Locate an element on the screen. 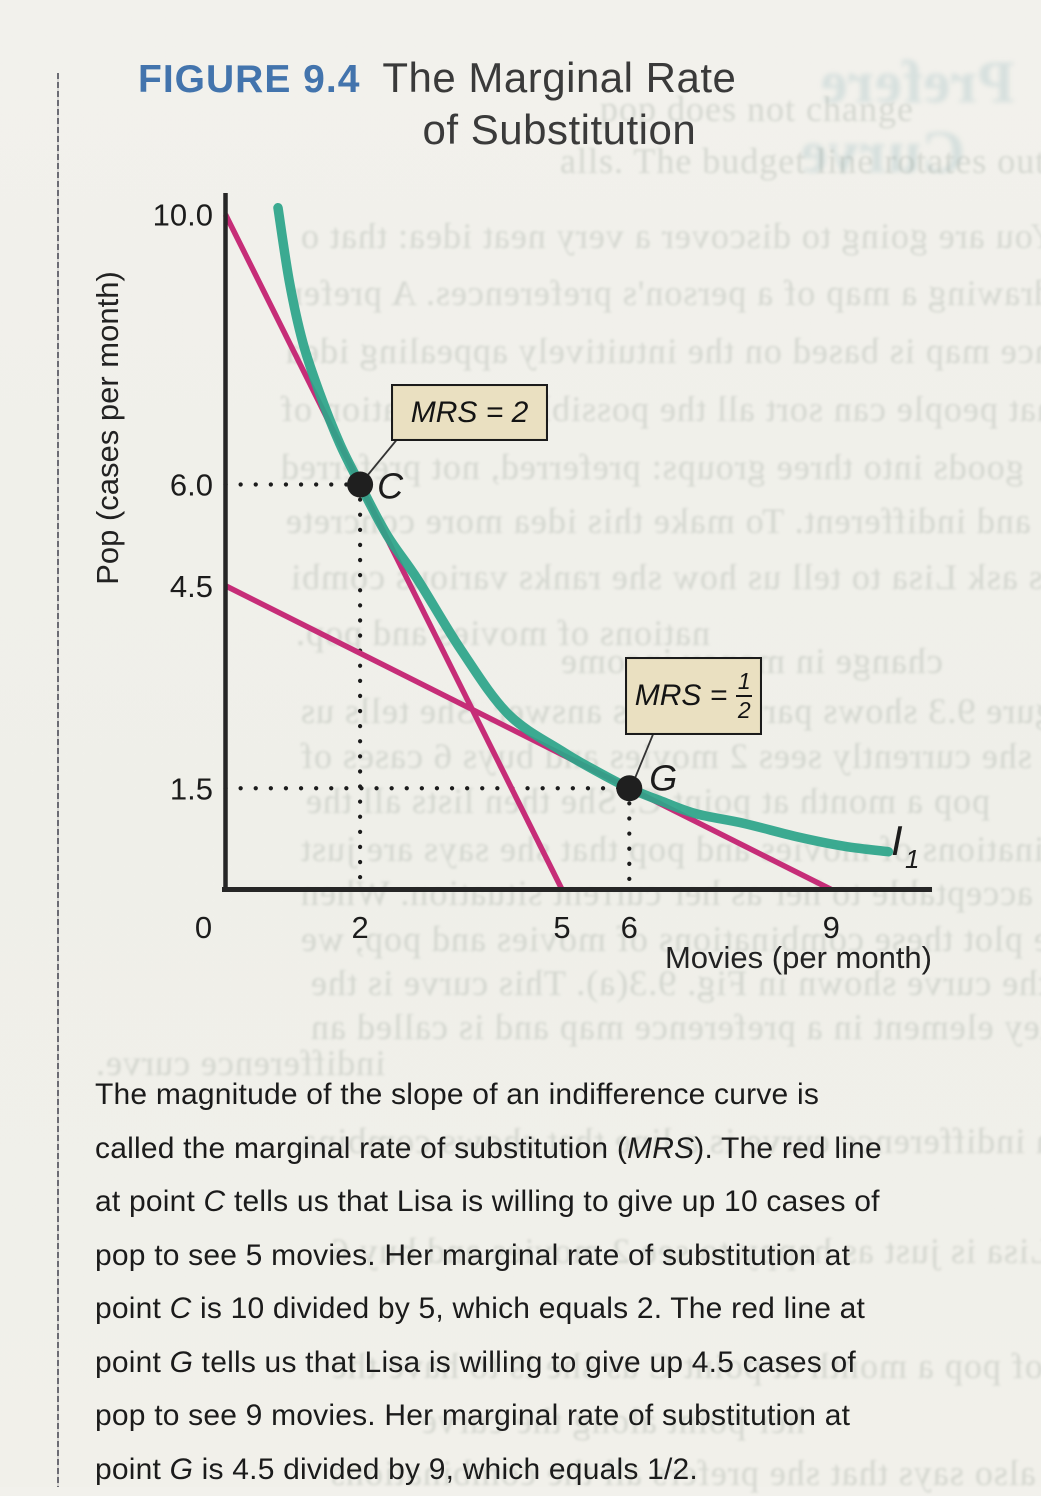 The height and width of the screenshot is (1496, 1041). mrs-2-callout-text: MRS = 2 is located at coordinates (470, 413).